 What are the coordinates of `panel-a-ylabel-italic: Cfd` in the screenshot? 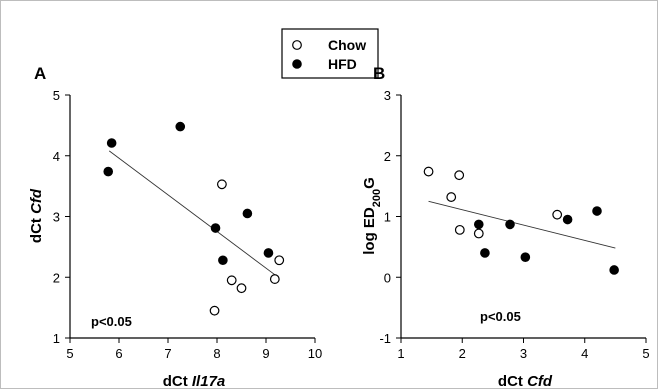 It's located at (36, 201).